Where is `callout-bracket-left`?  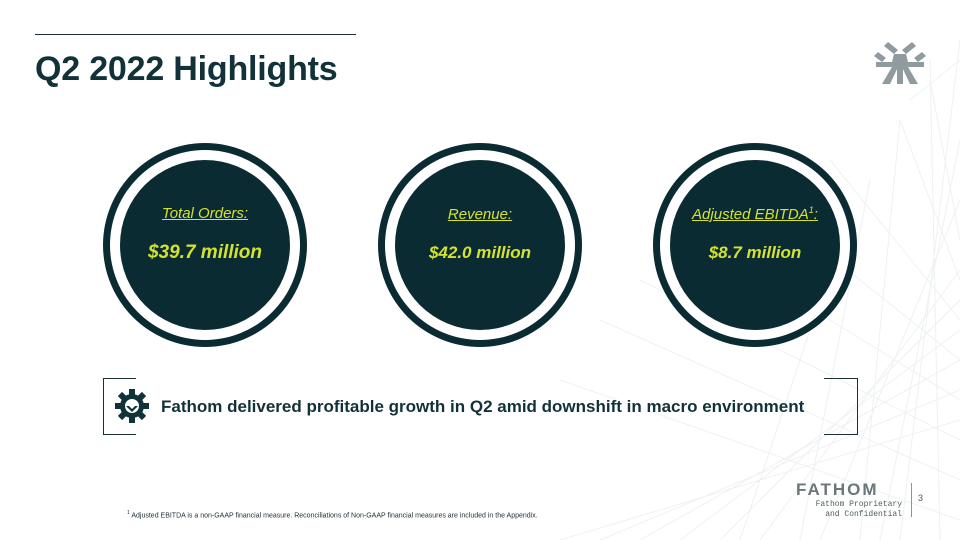
callout-bracket-left is located at coordinates (119, 406).